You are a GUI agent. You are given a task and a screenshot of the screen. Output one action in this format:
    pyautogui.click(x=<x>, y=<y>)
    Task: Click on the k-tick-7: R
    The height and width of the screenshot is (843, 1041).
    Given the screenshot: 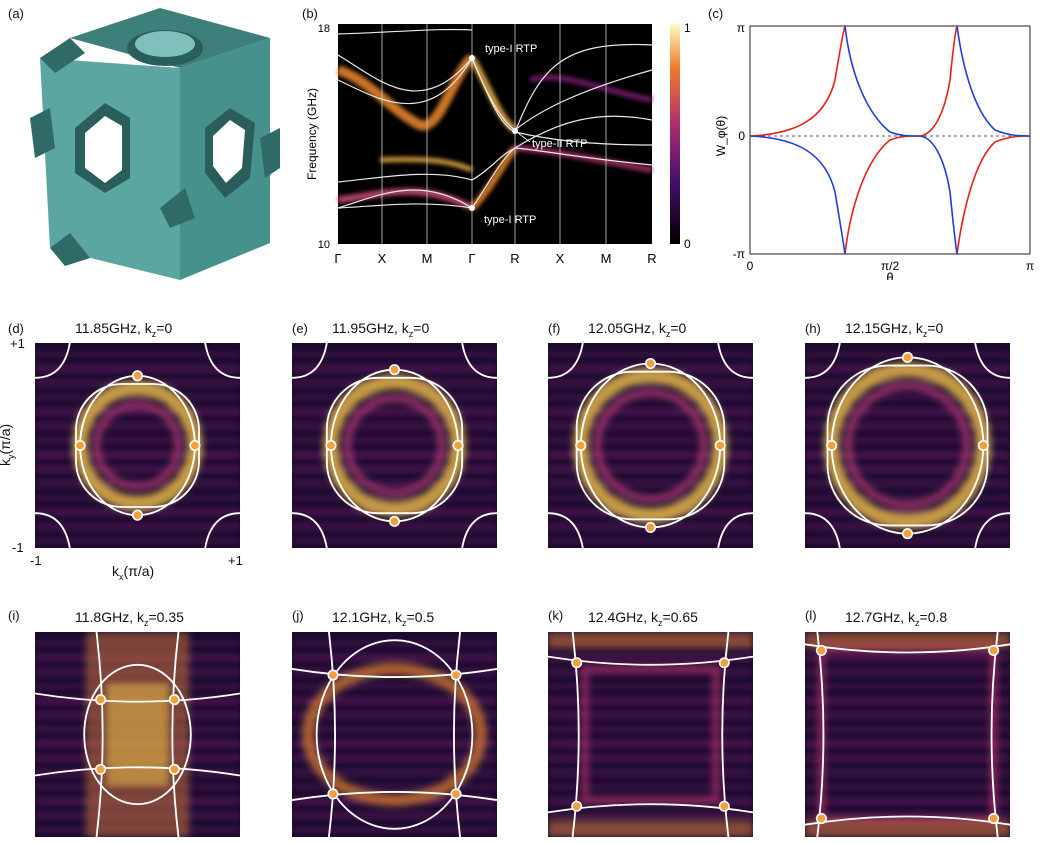 What is the action you would take?
    pyautogui.click(x=651, y=258)
    